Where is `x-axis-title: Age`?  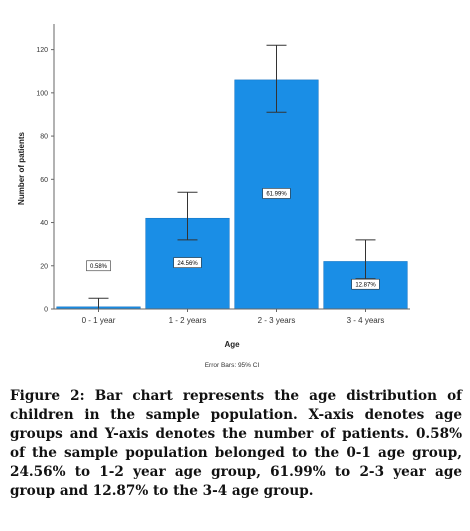
x-axis-title: Age is located at coordinates (232, 344).